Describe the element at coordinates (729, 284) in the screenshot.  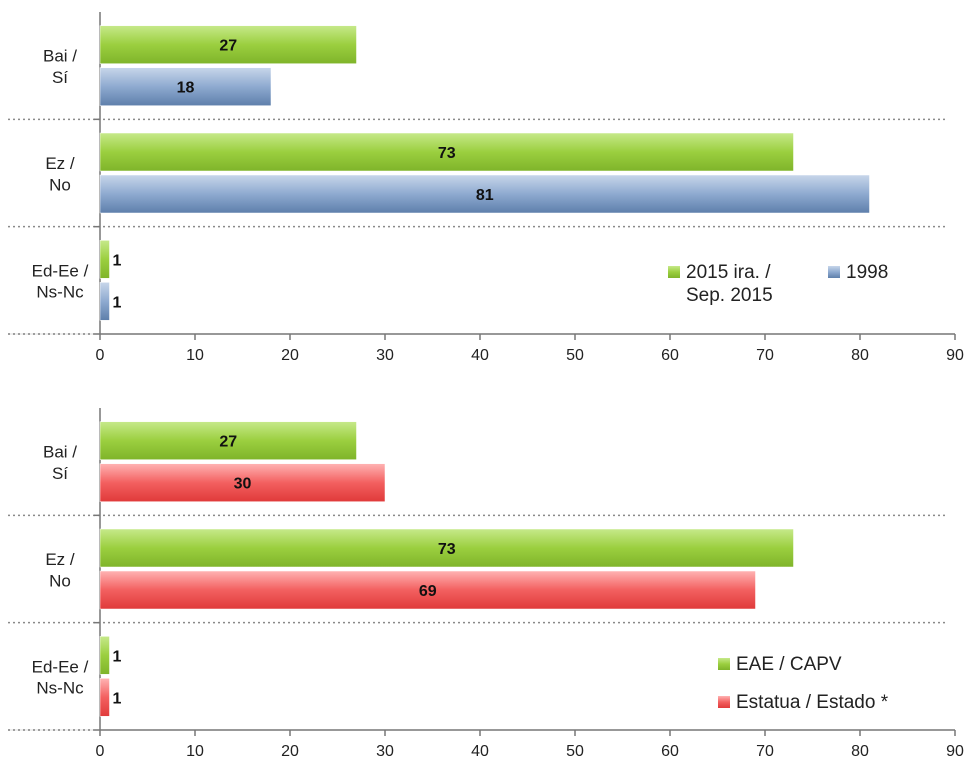
I see `legend-label: 2015 ira. / Sep. 2015` at that location.